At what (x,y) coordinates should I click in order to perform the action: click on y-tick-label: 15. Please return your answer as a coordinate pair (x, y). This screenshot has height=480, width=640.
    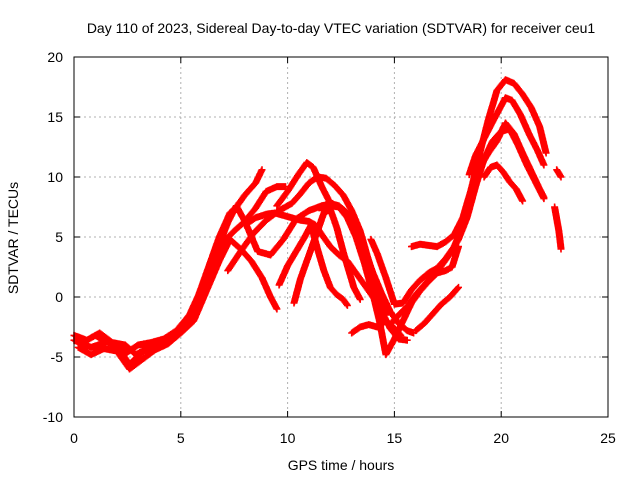
    Looking at the image, I should click on (55, 117).